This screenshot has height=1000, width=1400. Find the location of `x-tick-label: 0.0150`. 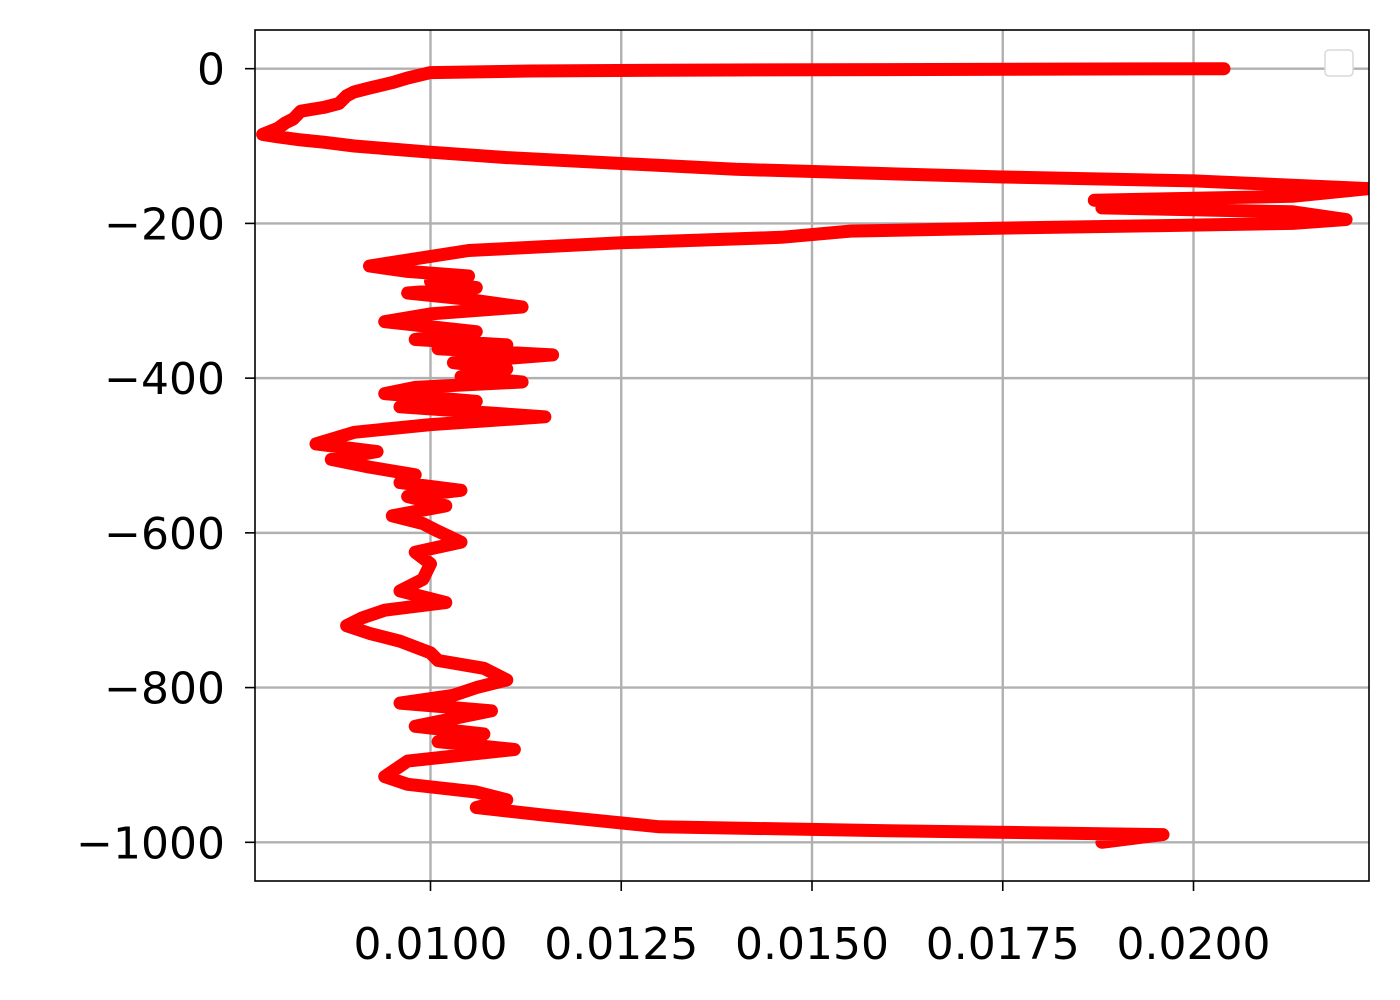

x-tick-label: 0.0150 is located at coordinates (812, 944).